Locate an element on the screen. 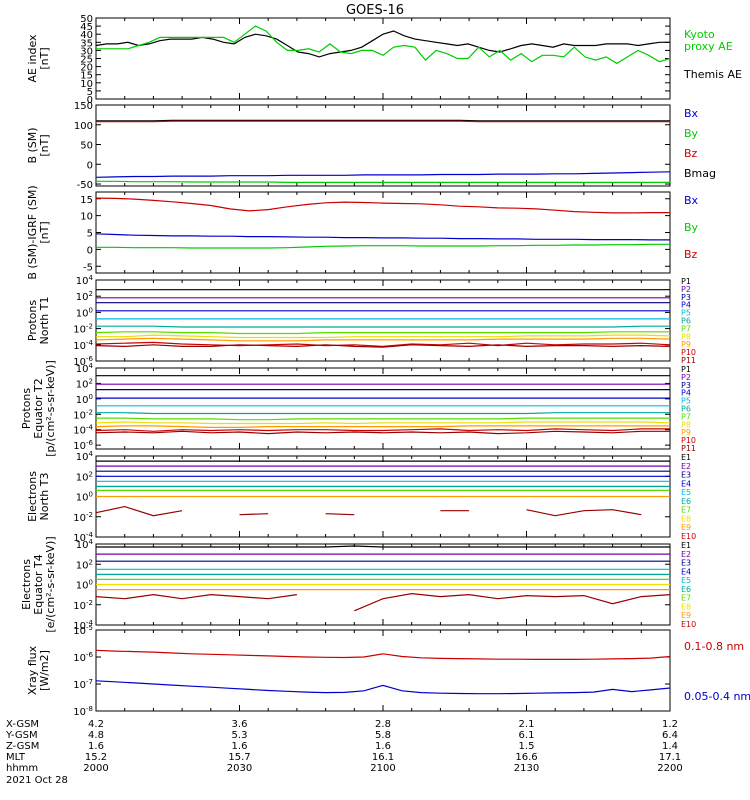  legend-entry: E10 is located at coordinates (688, 624).